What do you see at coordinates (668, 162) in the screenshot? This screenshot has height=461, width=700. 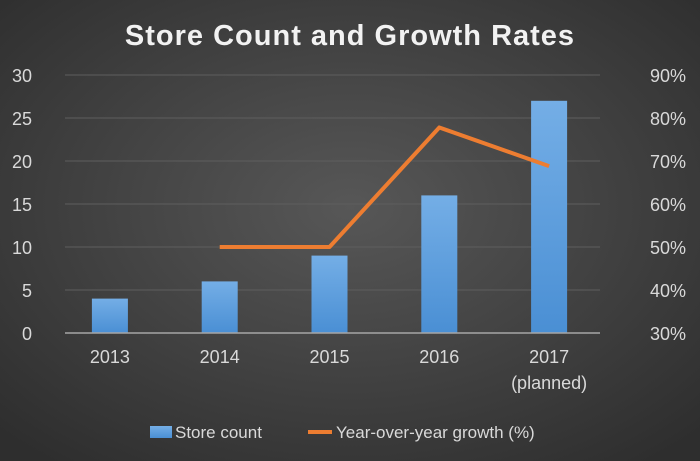 I see `y2-tick-label: 70%` at bounding box center [668, 162].